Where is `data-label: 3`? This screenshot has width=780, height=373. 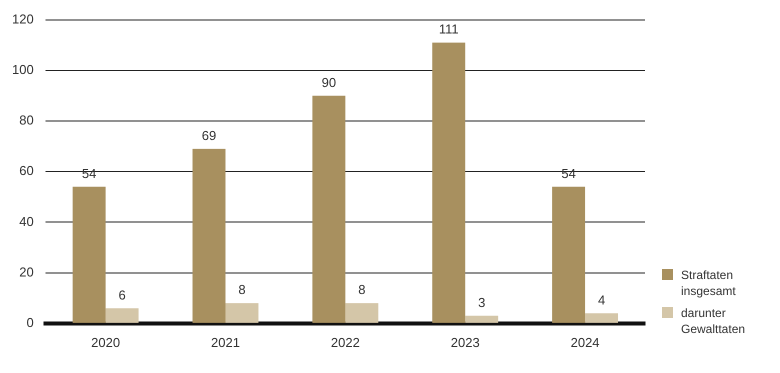 data-label: 3 is located at coordinates (482, 302).